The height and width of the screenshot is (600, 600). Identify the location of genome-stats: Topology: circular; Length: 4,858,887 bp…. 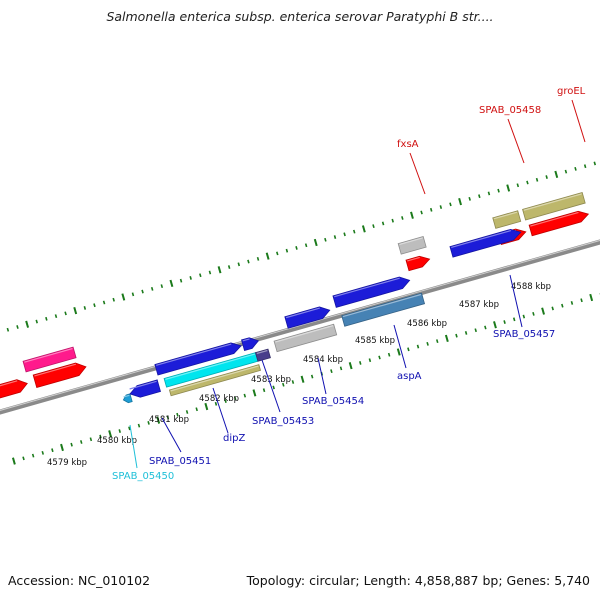
(418, 580).